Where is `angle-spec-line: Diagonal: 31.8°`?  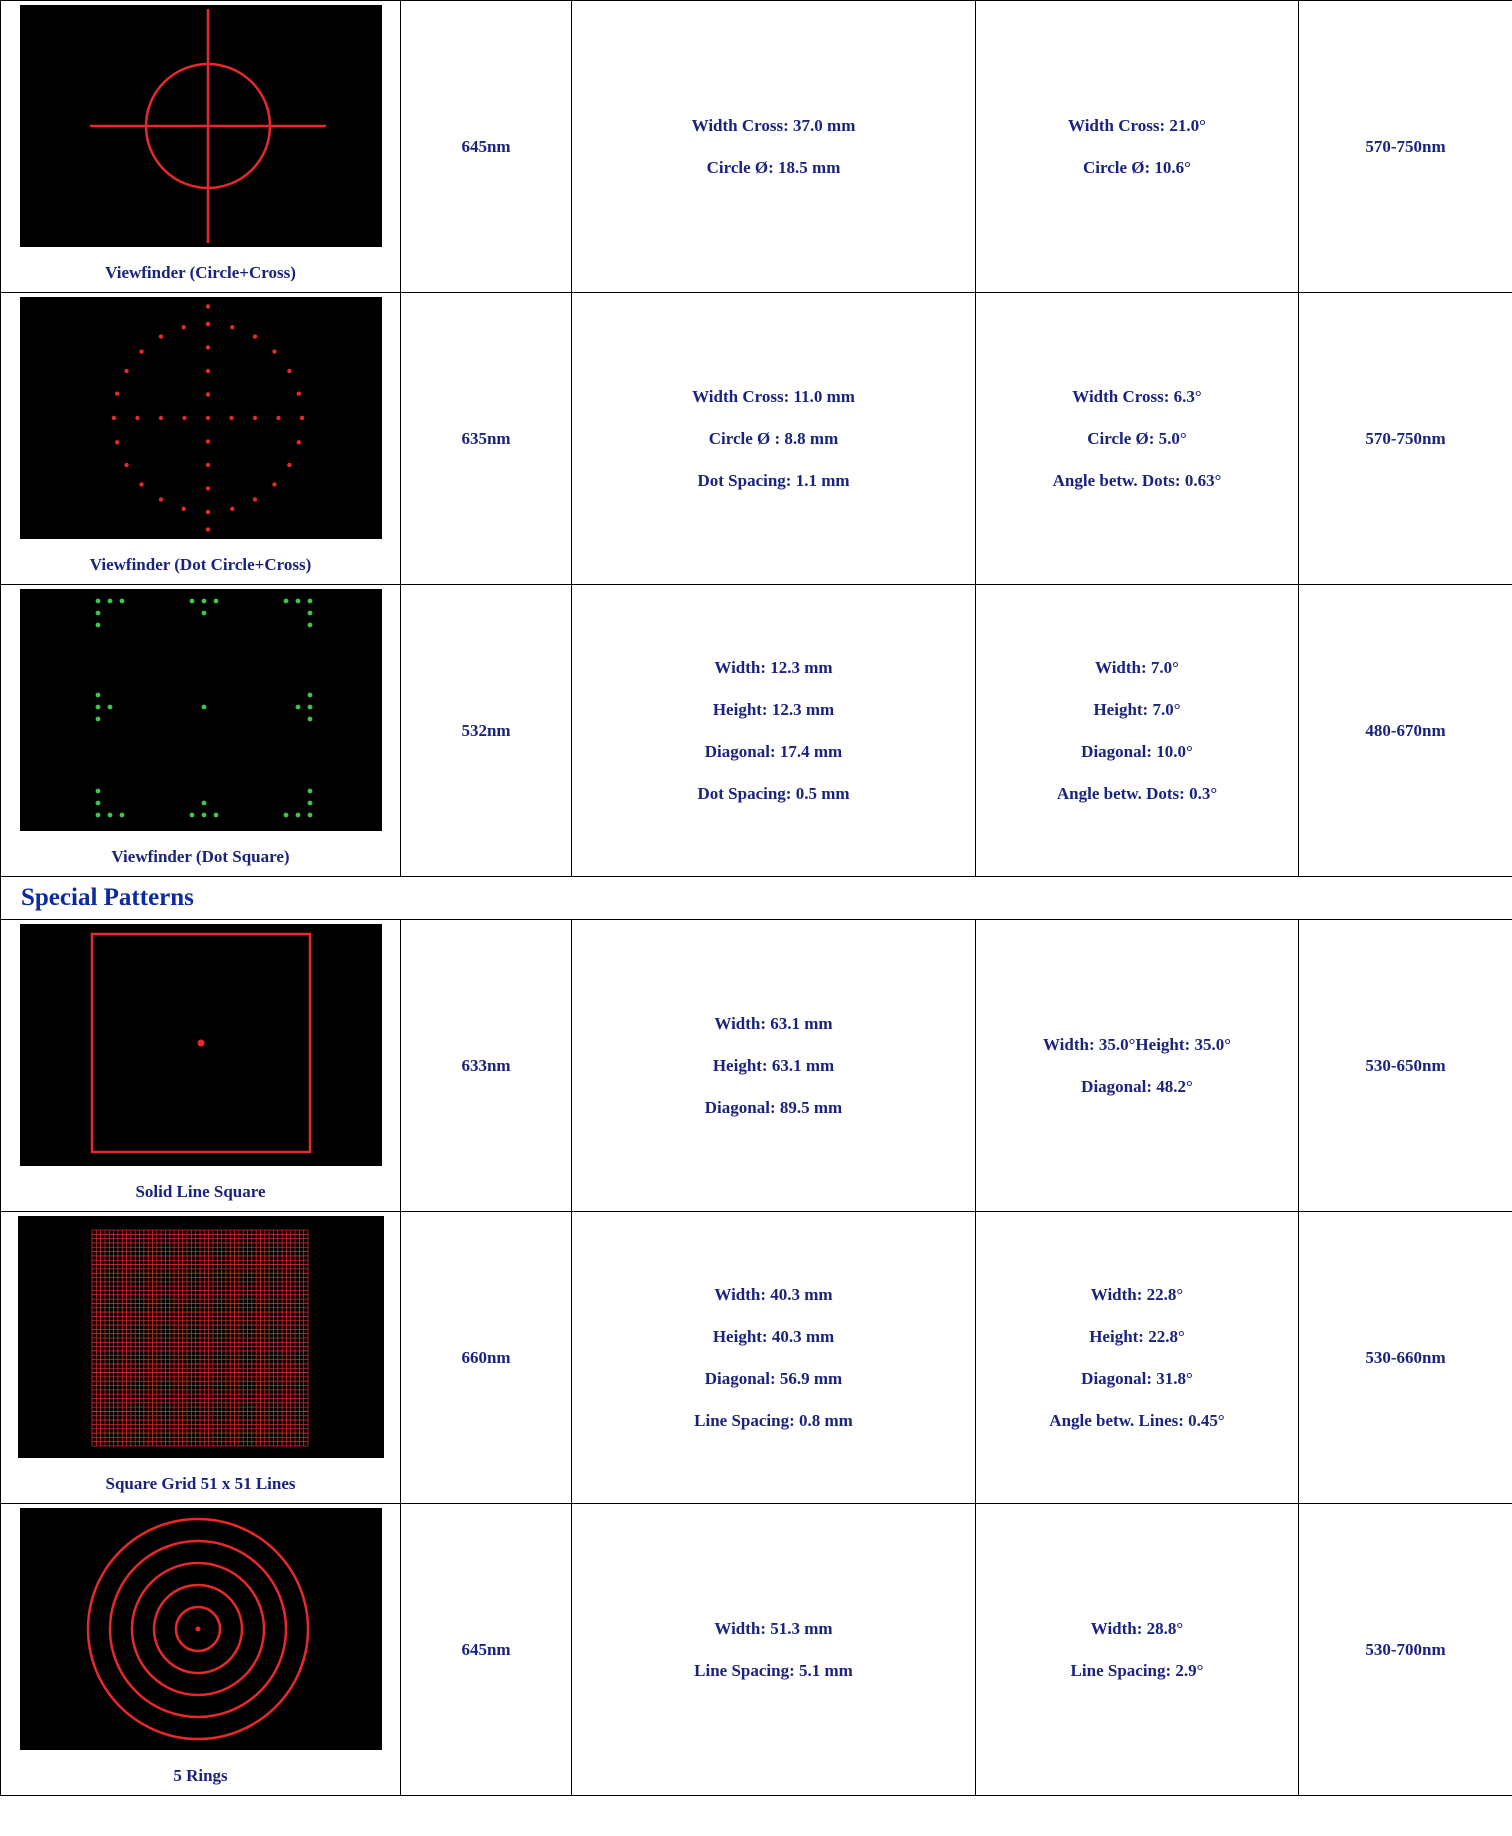
angle-spec-line: Diagonal: 31.8° is located at coordinates (1137, 1378).